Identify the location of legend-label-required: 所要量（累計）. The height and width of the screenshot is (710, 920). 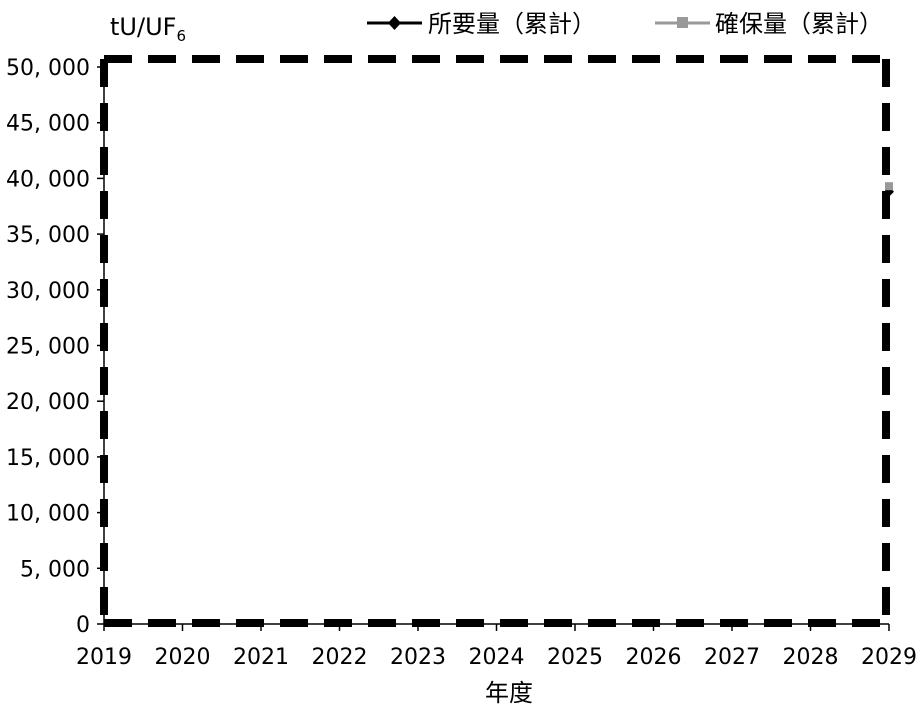
(512, 24).